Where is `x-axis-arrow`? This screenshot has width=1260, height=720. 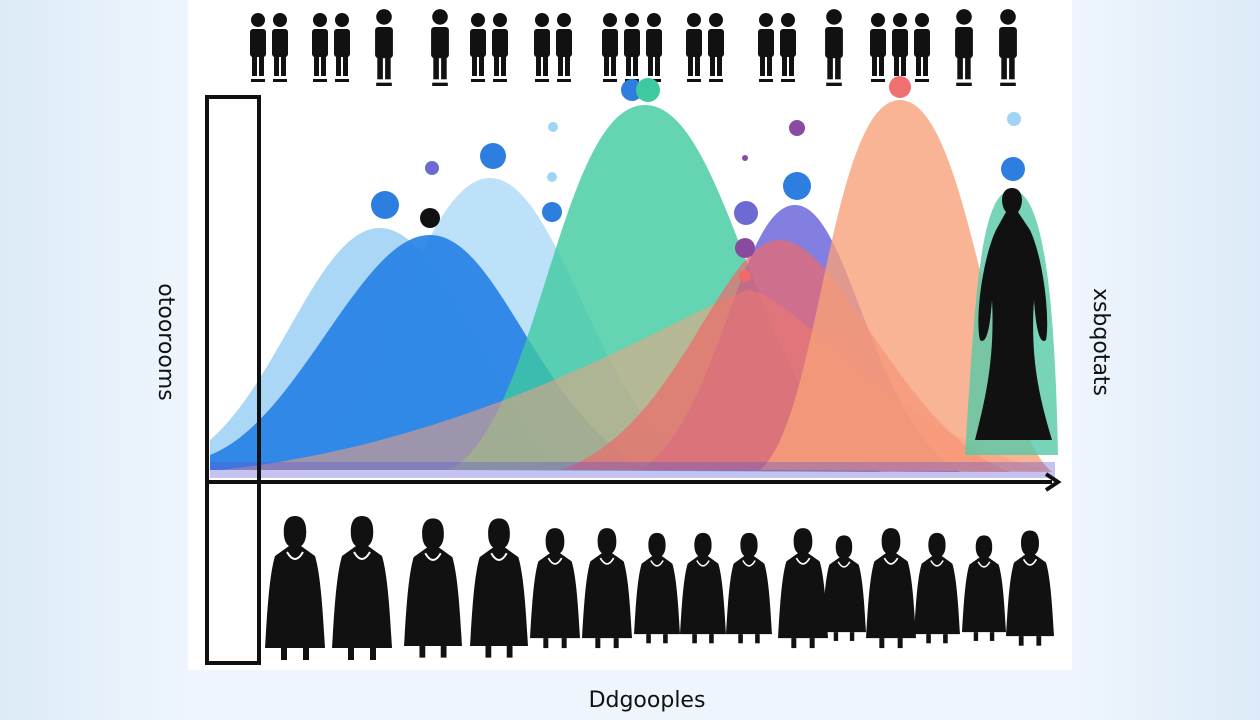
x-axis-arrow is located at coordinates (1053, 482).